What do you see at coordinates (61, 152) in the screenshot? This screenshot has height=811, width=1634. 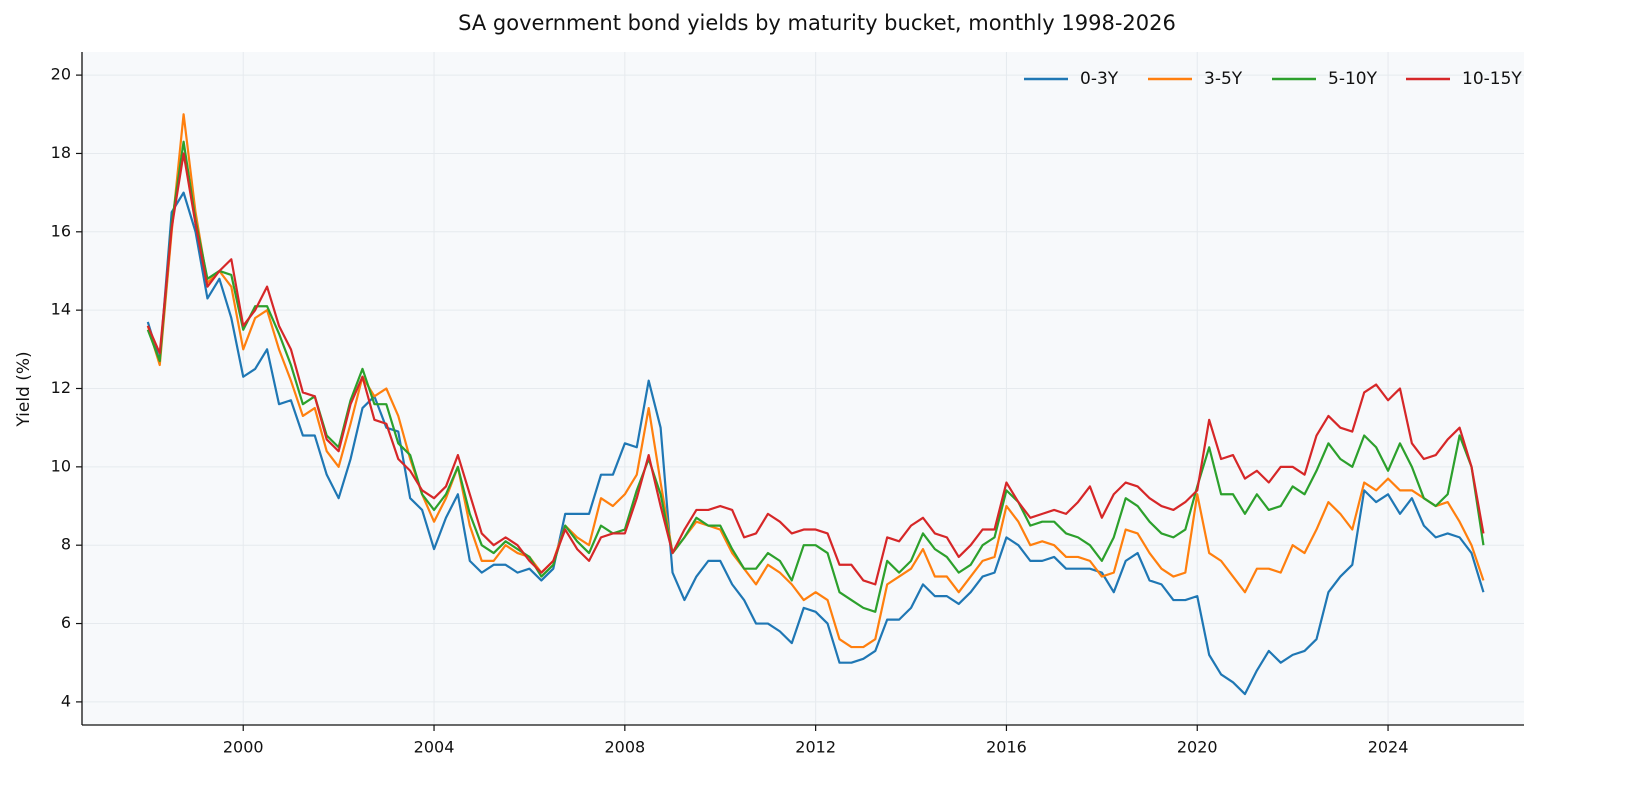 I see `y-tick-label: 18` at bounding box center [61, 152].